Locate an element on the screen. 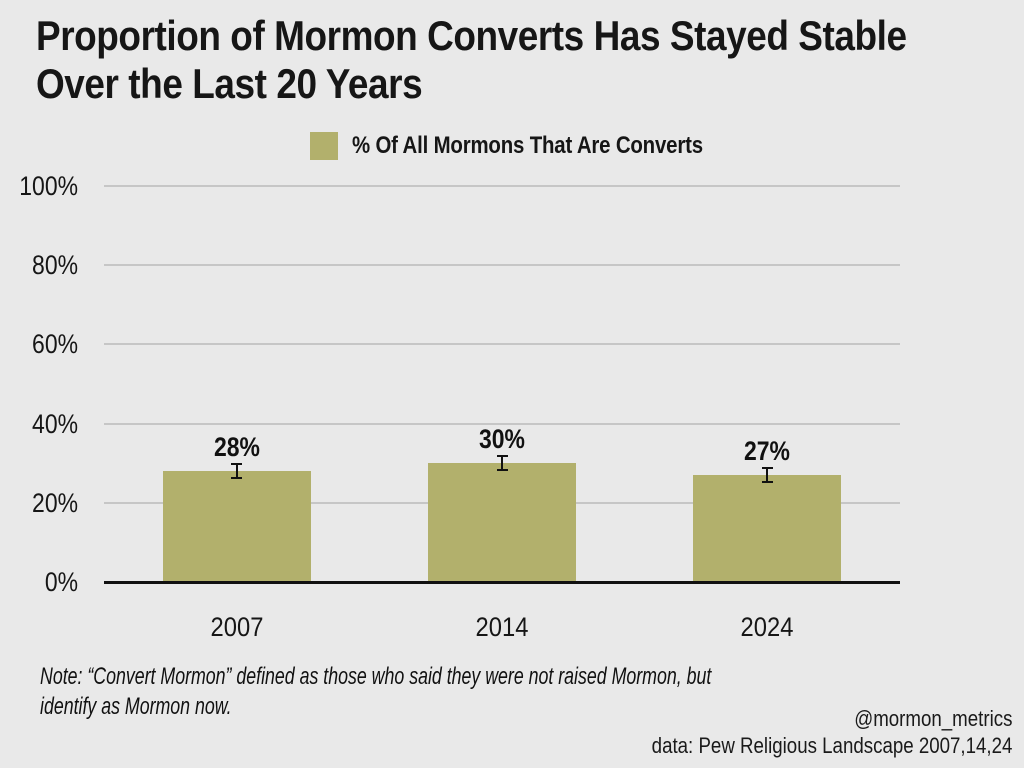  bar-2024 is located at coordinates (767, 528).